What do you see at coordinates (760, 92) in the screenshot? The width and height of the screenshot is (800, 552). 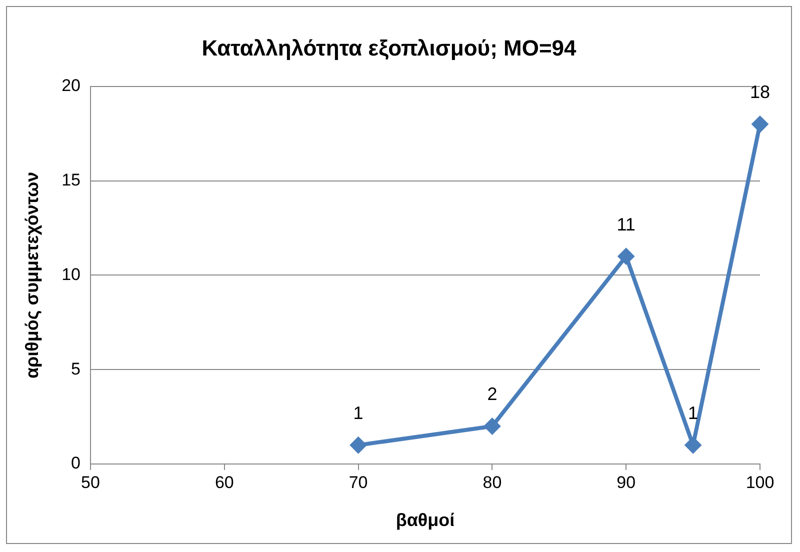 I see `data-label: 18` at bounding box center [760, 92].